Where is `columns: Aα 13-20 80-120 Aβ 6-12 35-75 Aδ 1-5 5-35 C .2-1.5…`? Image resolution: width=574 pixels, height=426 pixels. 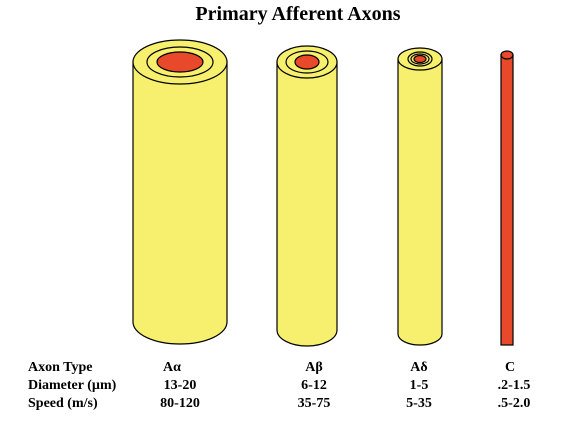
columns: Aα 13-20 80-120 Aβ 6-12 35-75 Aδ 1-5 5-35 C .2-1.5… is located at coordinates (345, 385).